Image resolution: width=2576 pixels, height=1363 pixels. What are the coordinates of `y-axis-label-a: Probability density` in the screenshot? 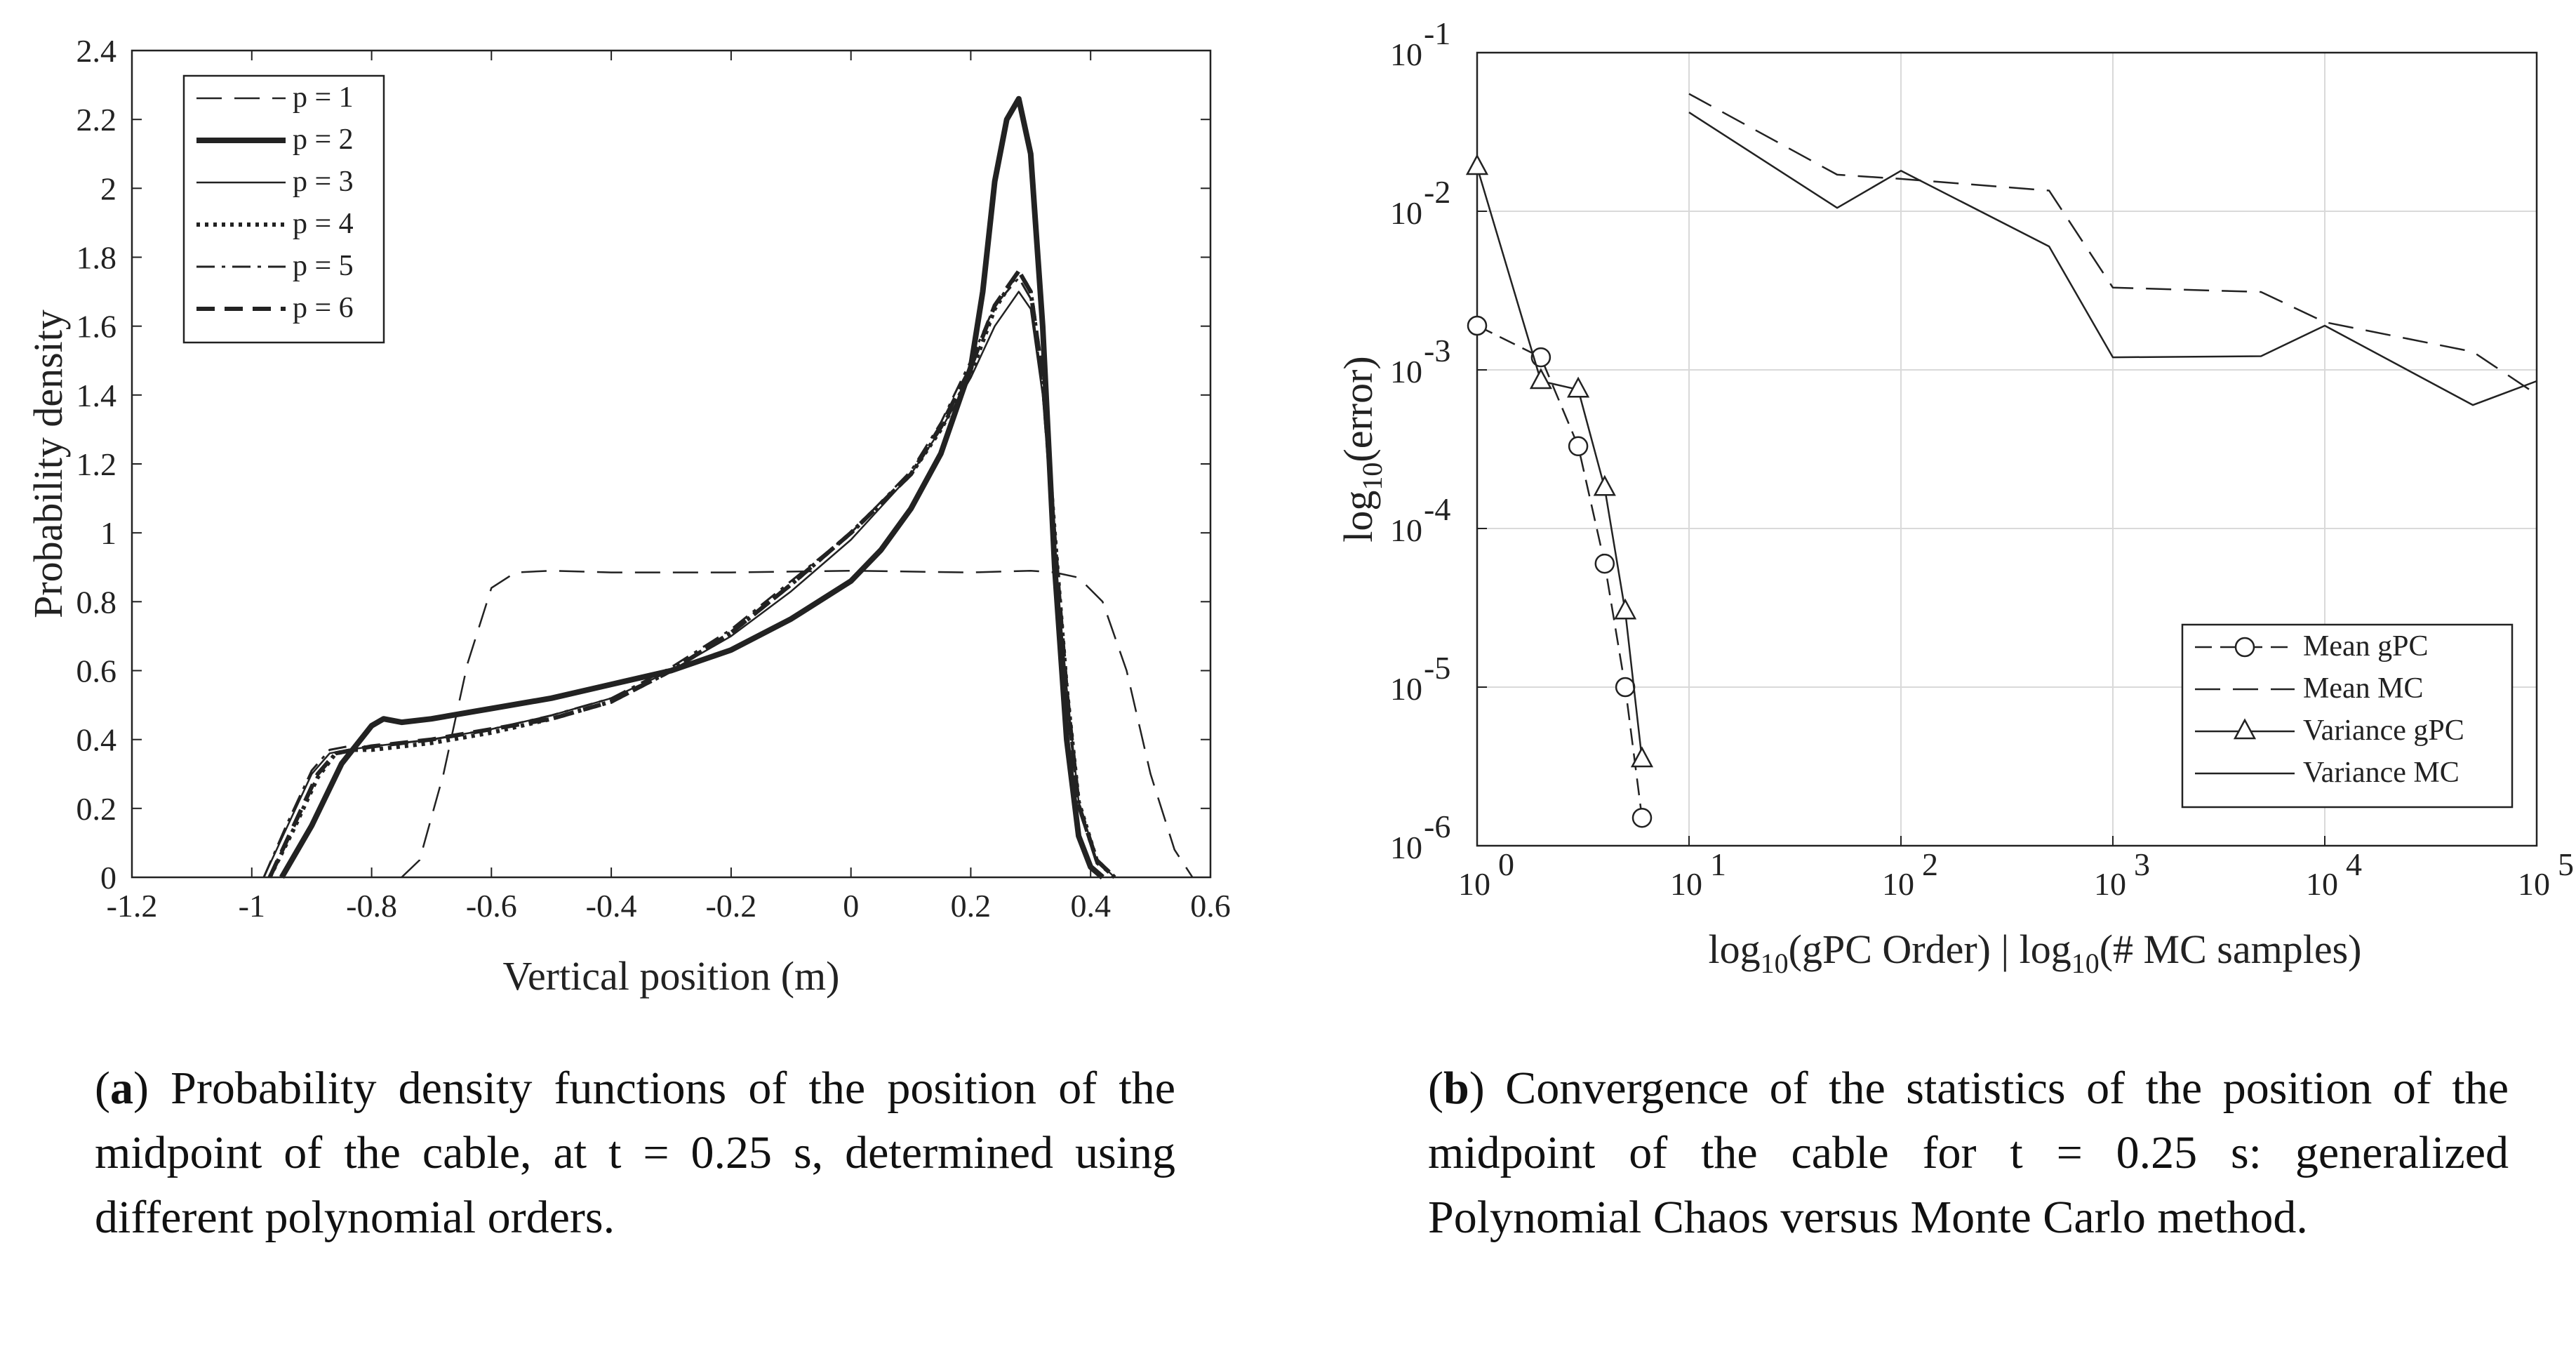 It's located at (48, 464).